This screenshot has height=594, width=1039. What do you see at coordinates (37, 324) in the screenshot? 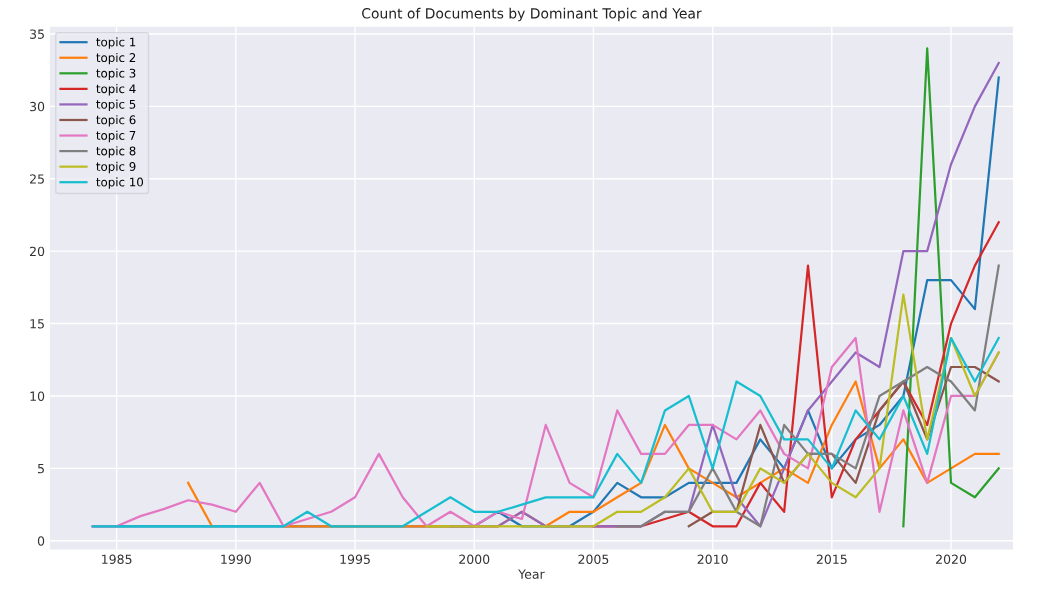
I see `y-tick-label: 15` at bounding box center [37, 324].